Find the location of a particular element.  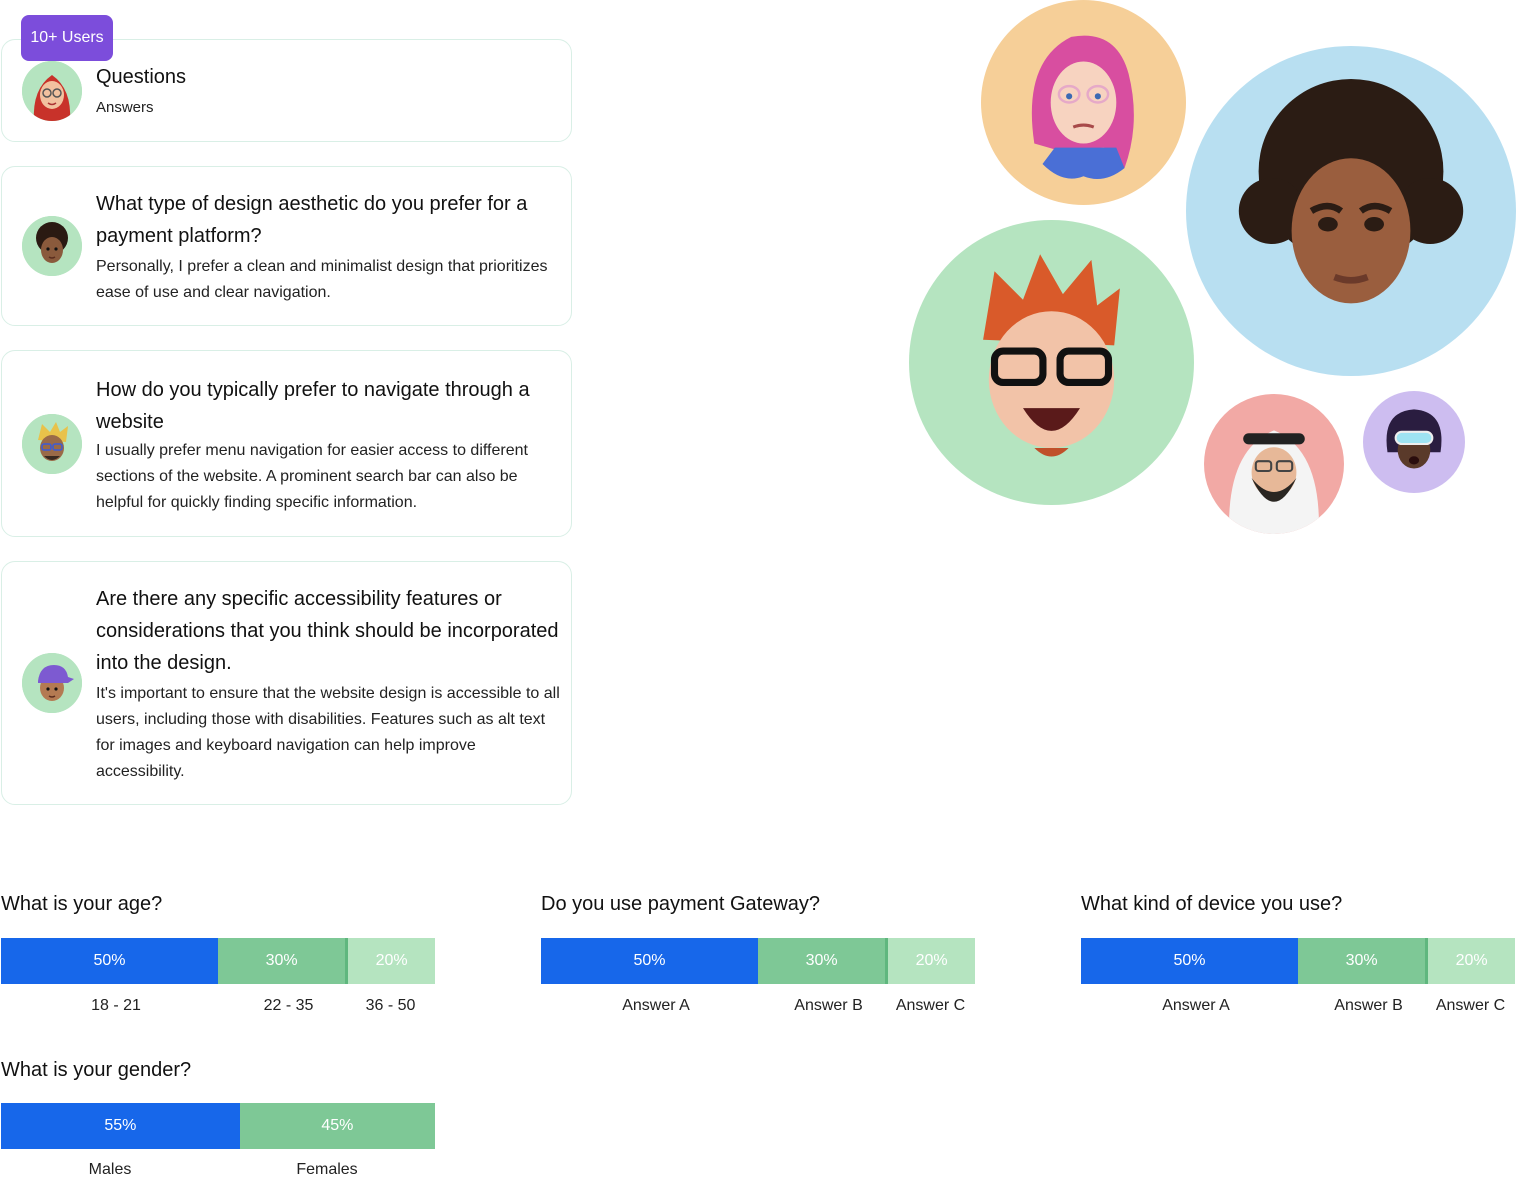

poll-option-label: Males is located at coordinates (110, 1169).